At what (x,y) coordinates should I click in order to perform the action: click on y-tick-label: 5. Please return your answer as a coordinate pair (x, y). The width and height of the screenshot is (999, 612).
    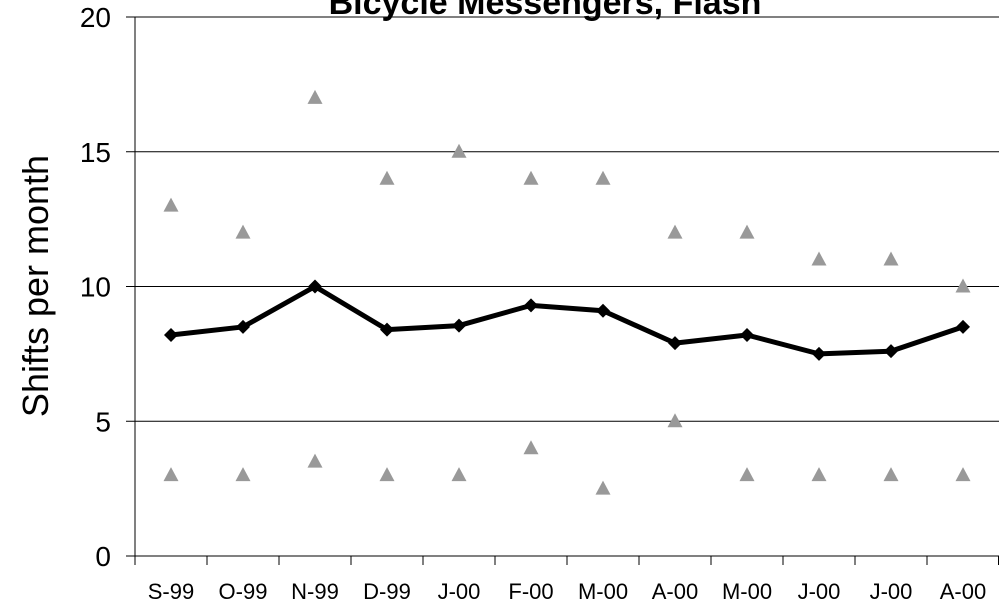
    Looking at the image, I should click on (103, 421).